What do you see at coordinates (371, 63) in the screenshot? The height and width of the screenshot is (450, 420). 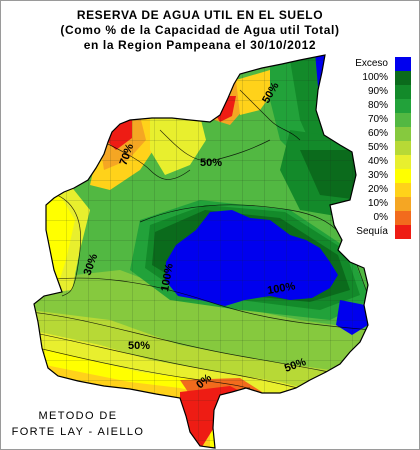 I see `legend-label: Exceso` at bounding box center [371, 63].